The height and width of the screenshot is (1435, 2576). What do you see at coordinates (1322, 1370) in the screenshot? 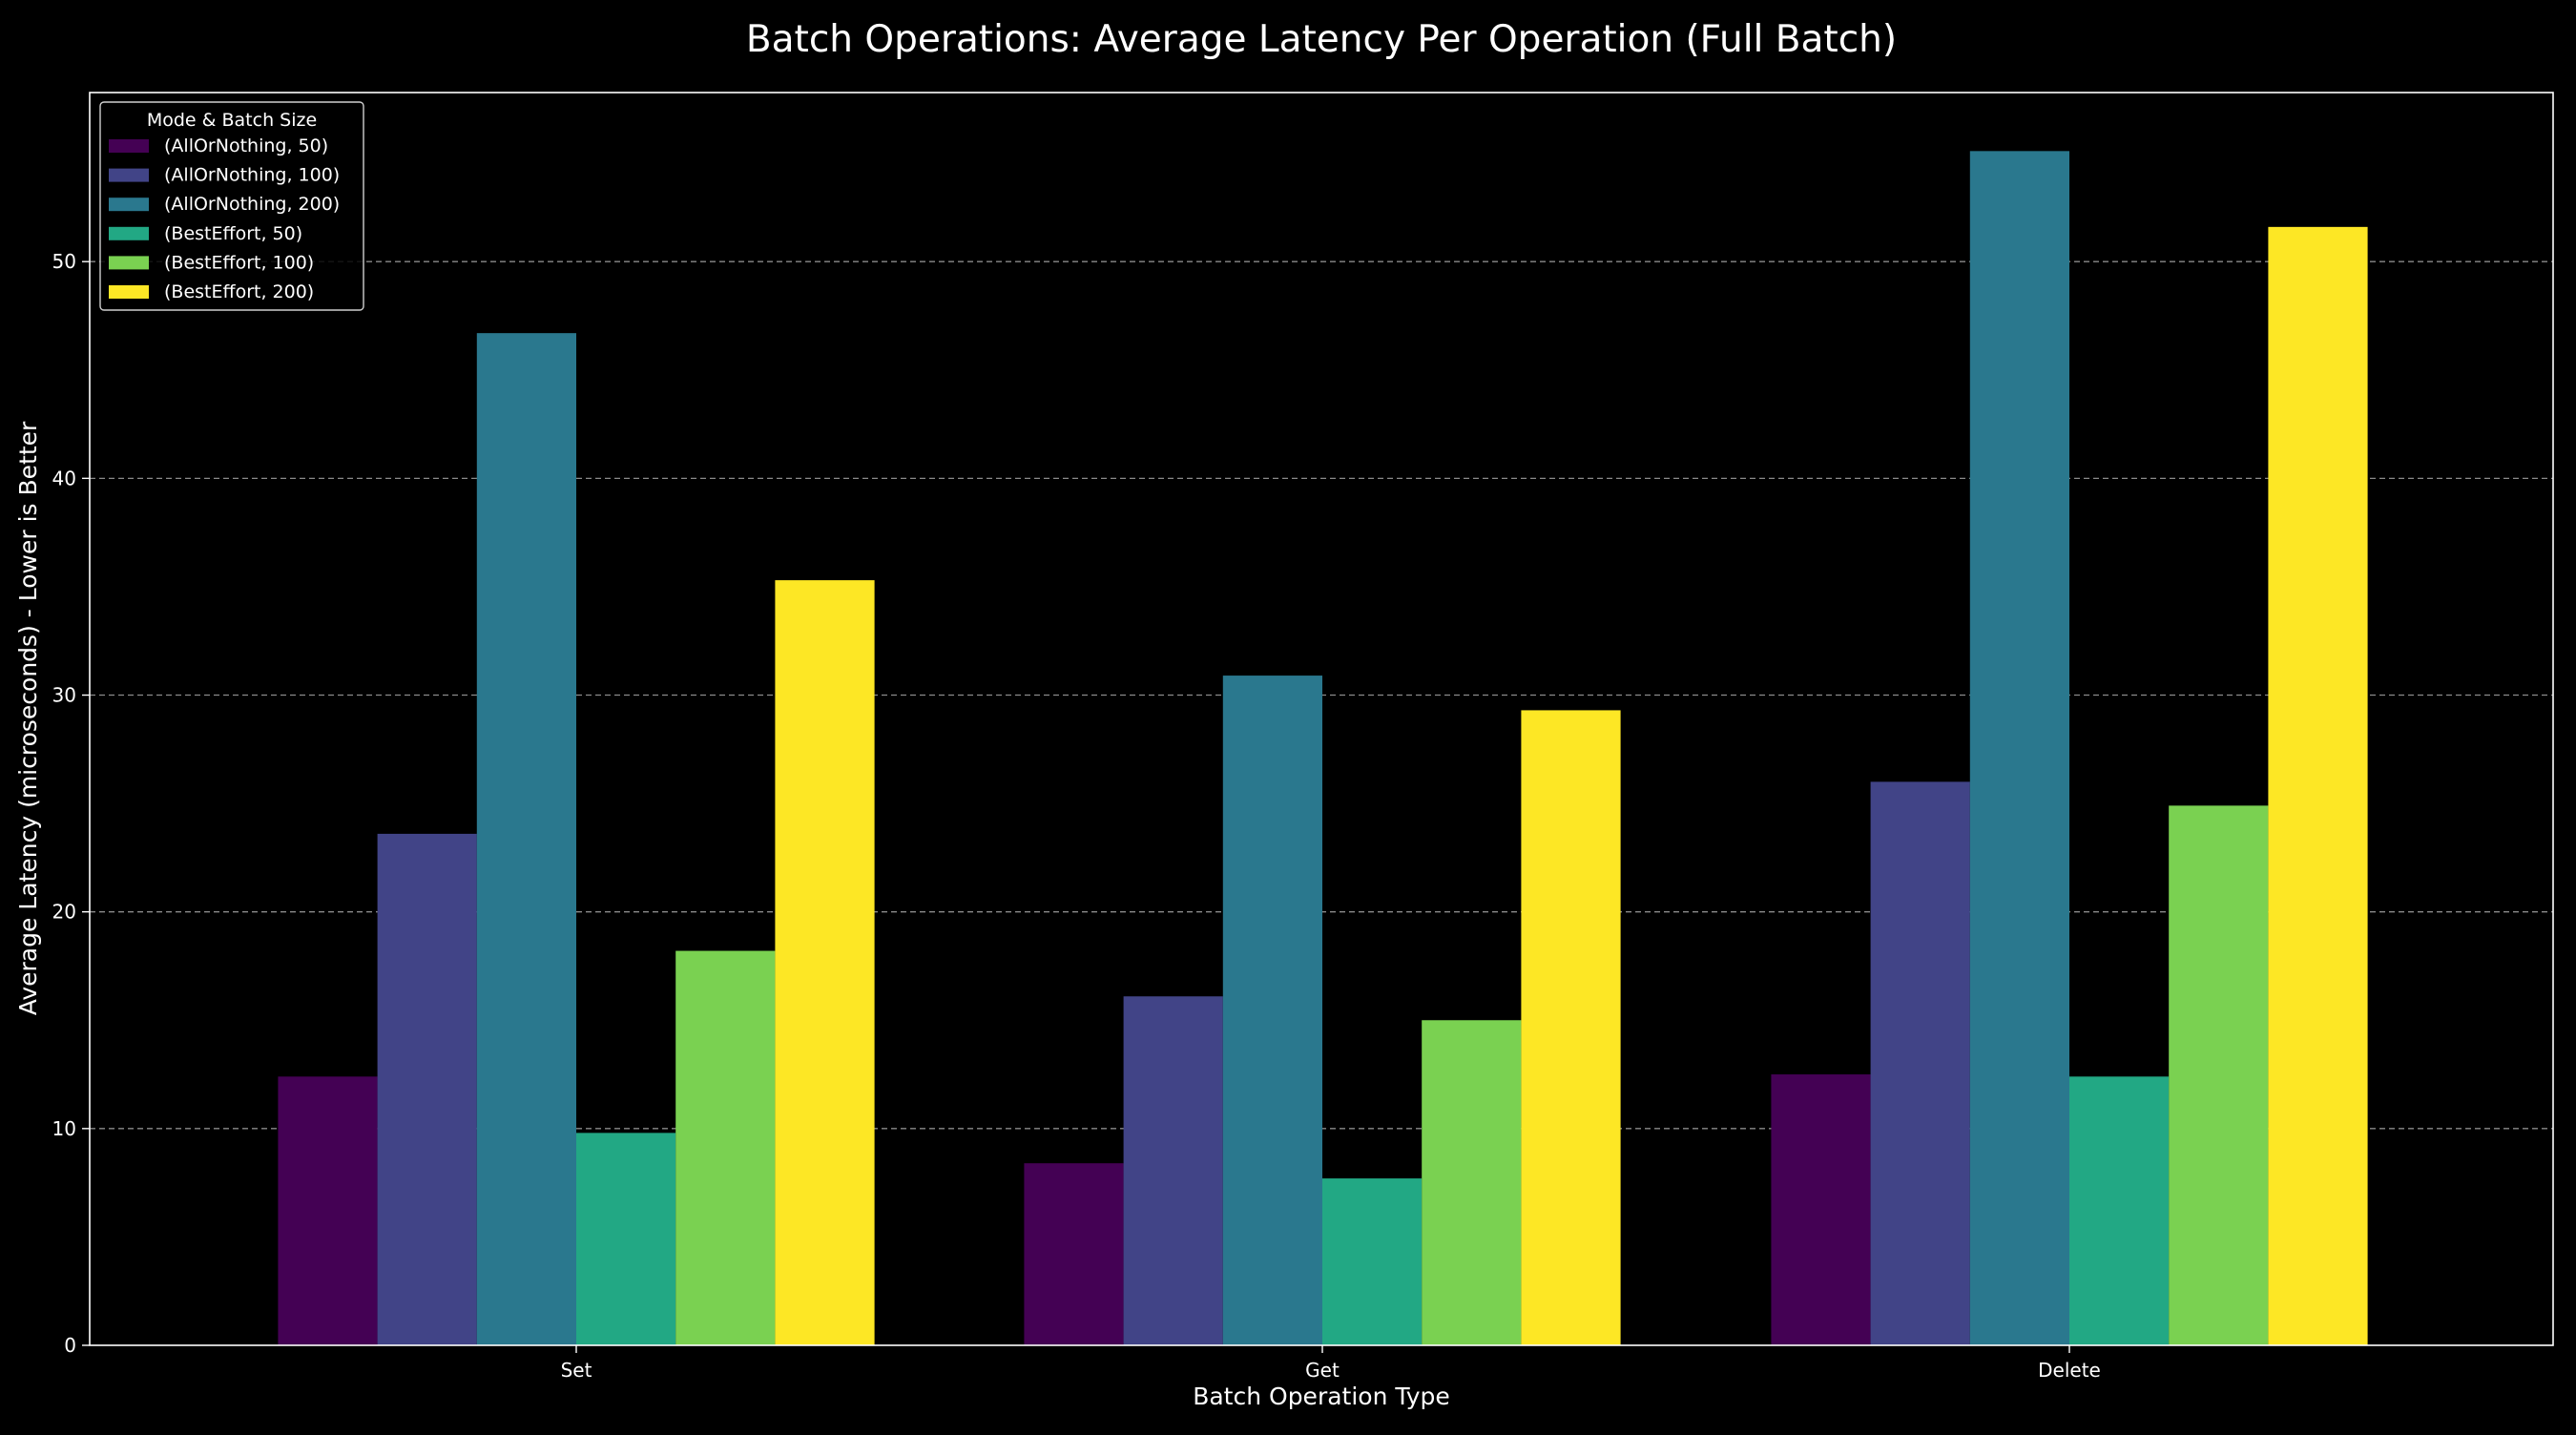
I see `x-tick-label: Get` at bounding box center [1322, 1370].